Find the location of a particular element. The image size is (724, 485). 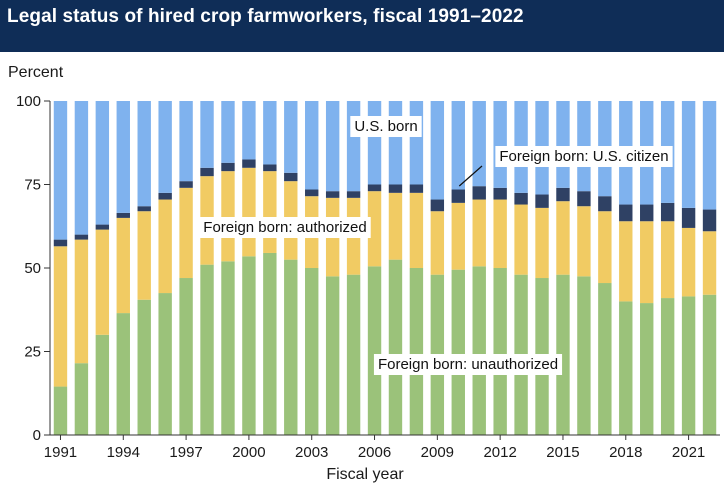

bar-segment-u-s-born-2005 is located at coordinates (353, 146).